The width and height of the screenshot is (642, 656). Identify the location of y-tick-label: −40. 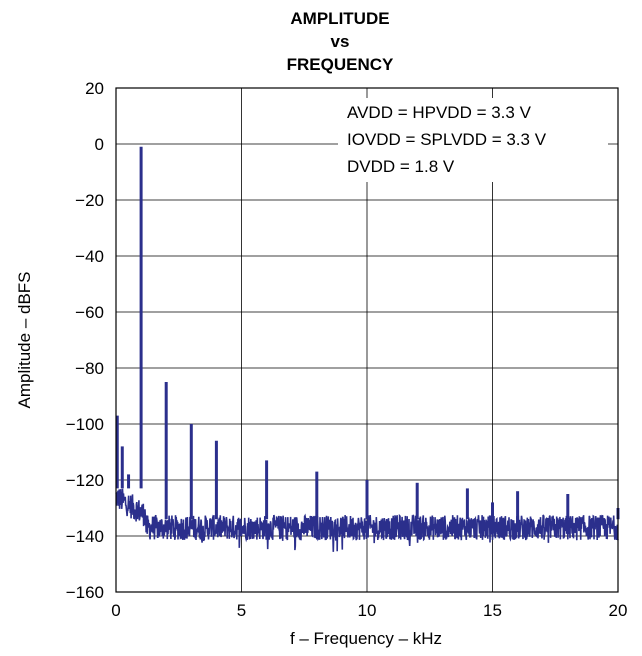
(89, 256).